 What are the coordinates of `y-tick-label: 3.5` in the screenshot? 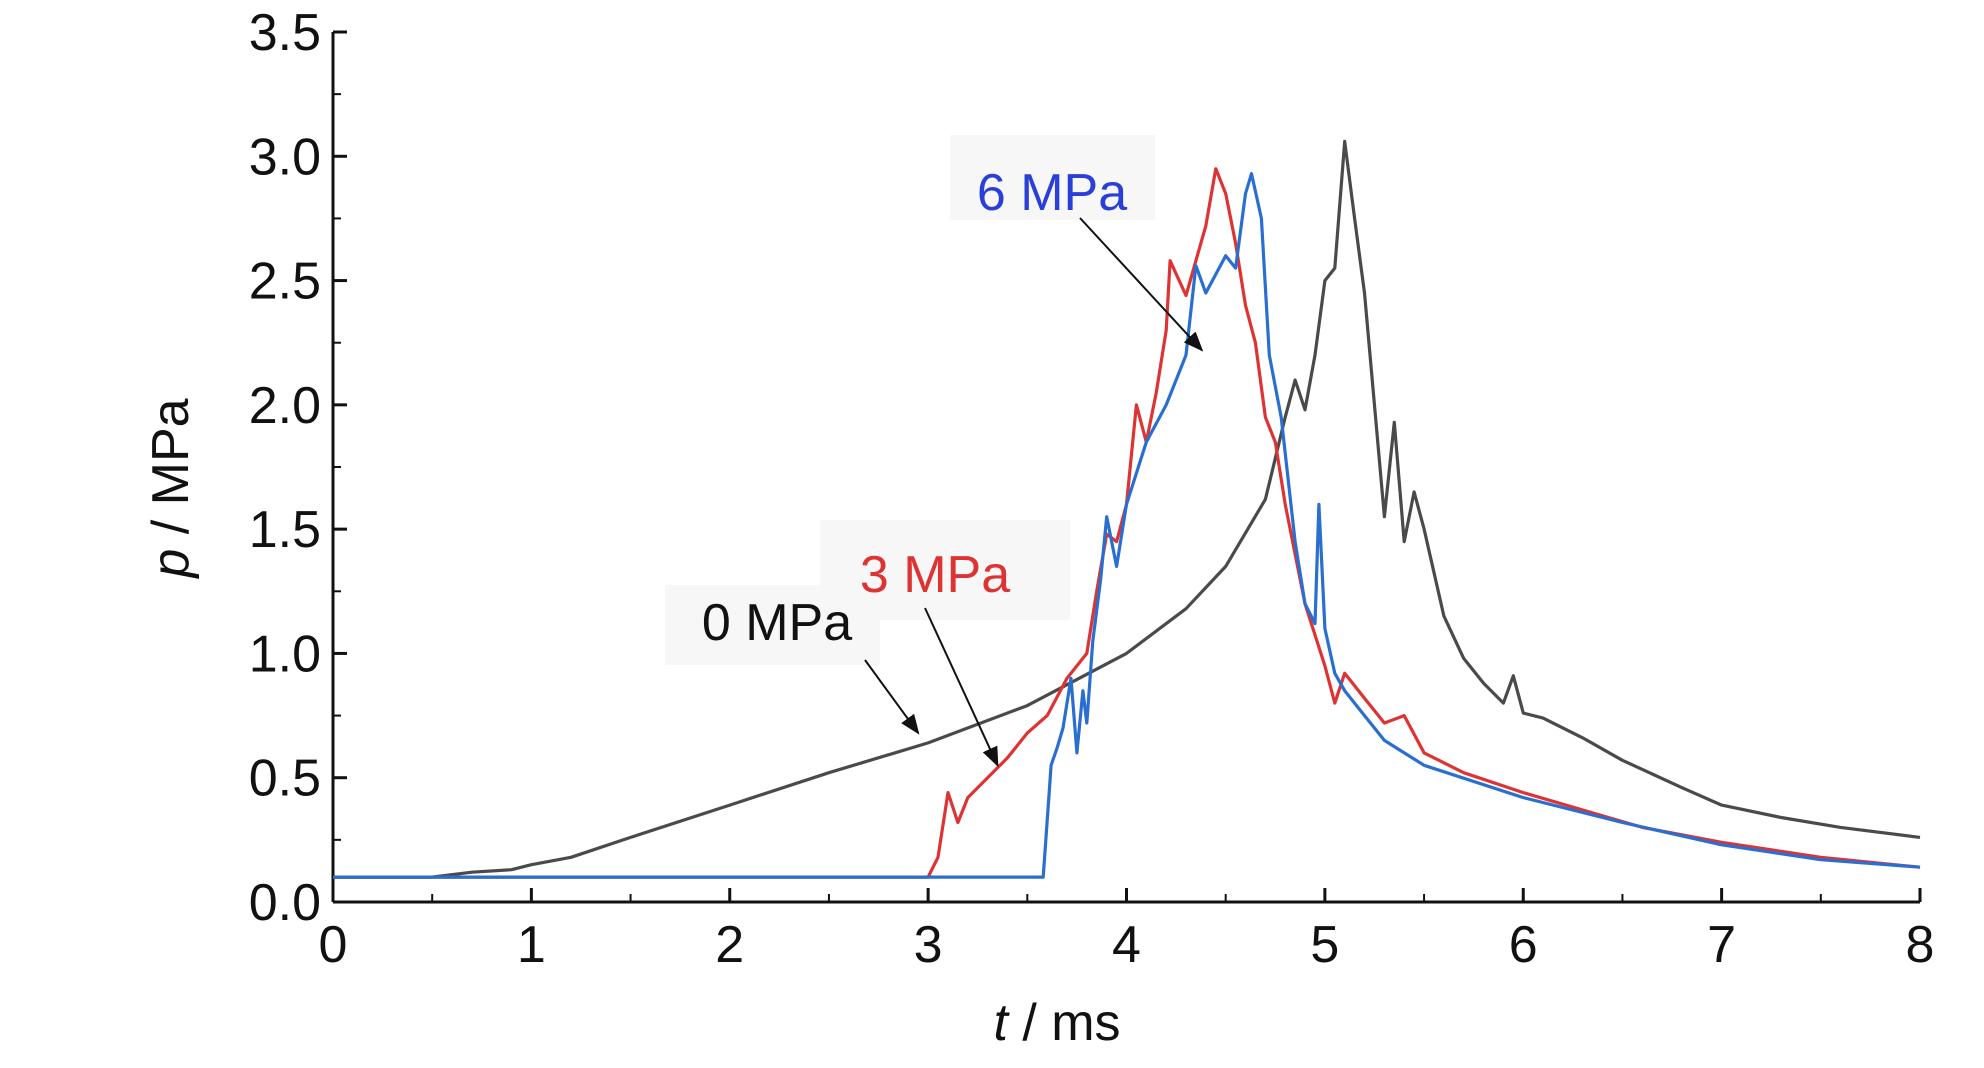 It's located at (285, 33).